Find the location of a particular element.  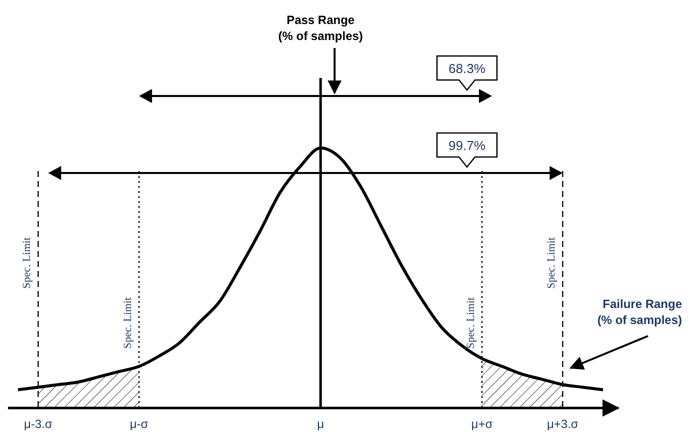

annotation: Failure Range (% of samples) is located at coordinates (639, 312).